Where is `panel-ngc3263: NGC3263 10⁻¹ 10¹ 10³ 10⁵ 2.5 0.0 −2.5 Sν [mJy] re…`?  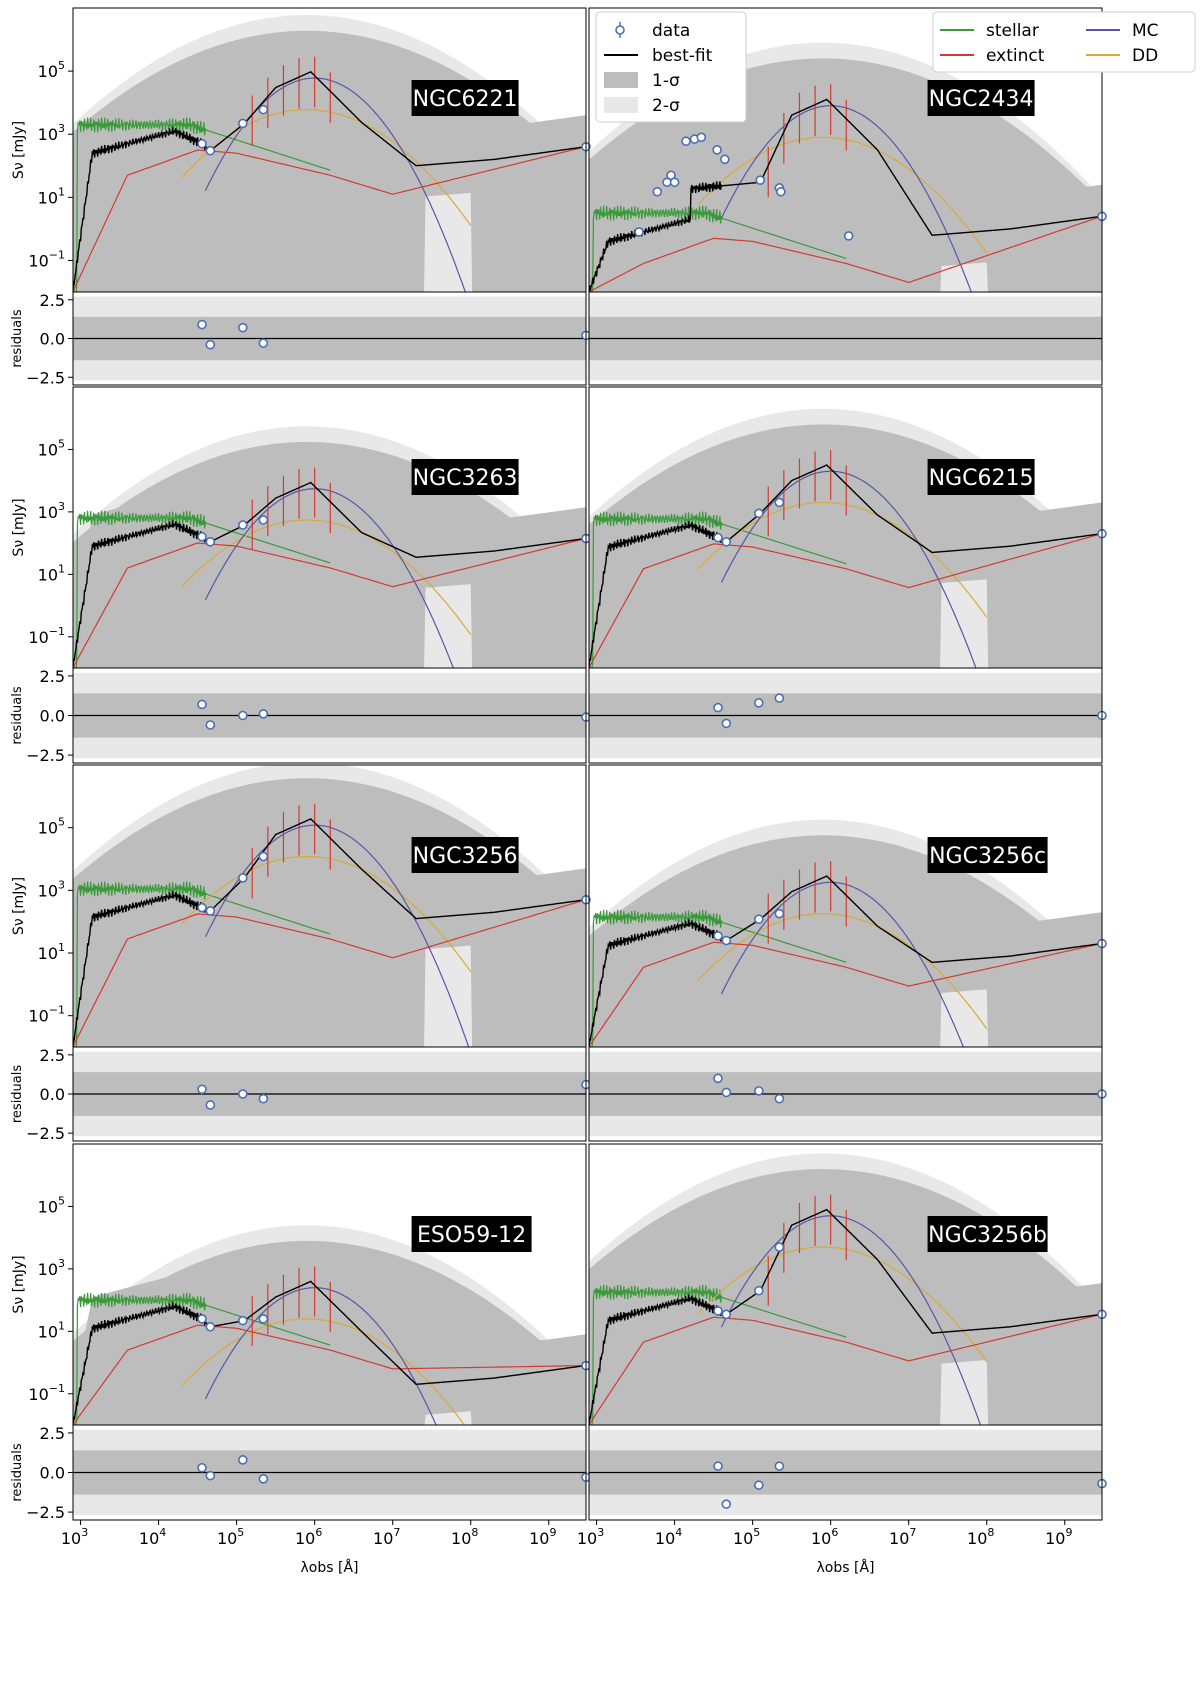
panel-ngc3263: NGC3263 10⁻¹ 10¹ 10³ 10⁵ 2.5 0.0 −2.5 Sν [mJy] re… is located at coordinates (300, 575).